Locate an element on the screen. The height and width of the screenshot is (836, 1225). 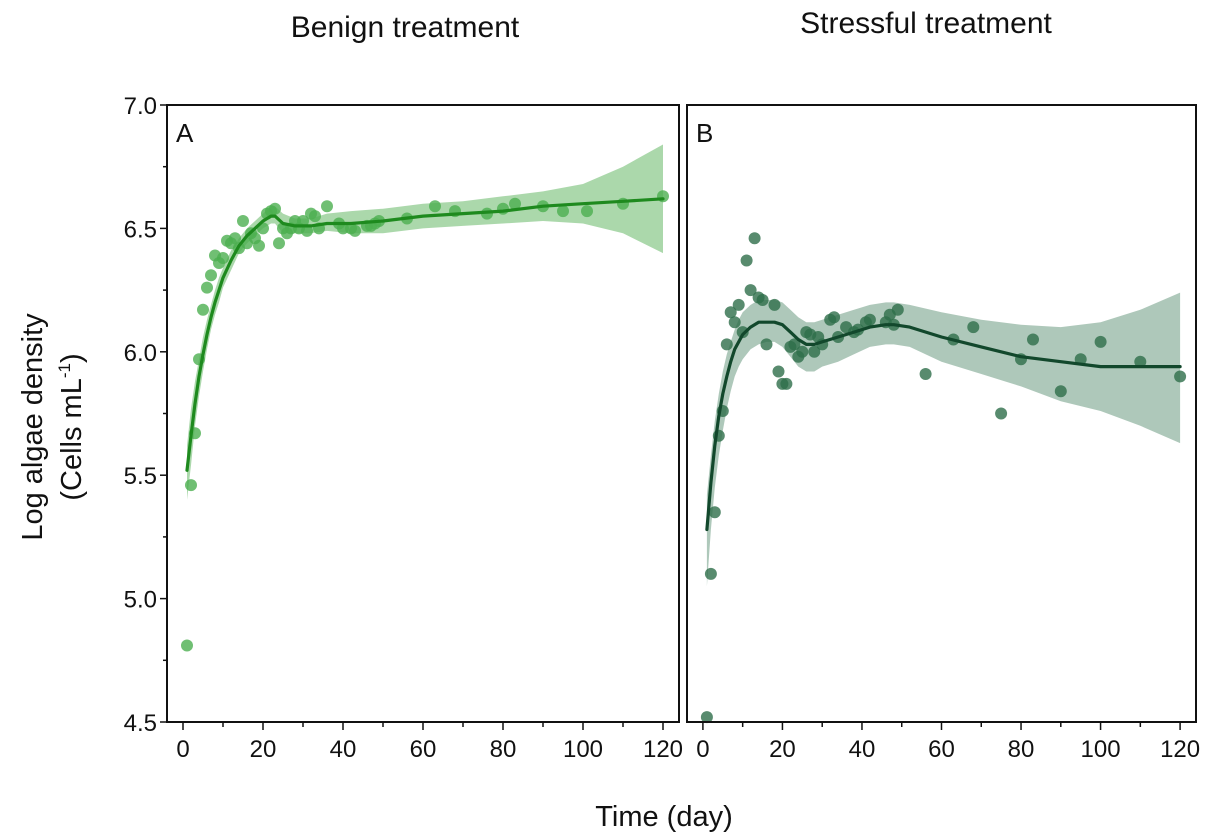
x-tick-label-b-1: 20 is located at coordinates (782, 749).